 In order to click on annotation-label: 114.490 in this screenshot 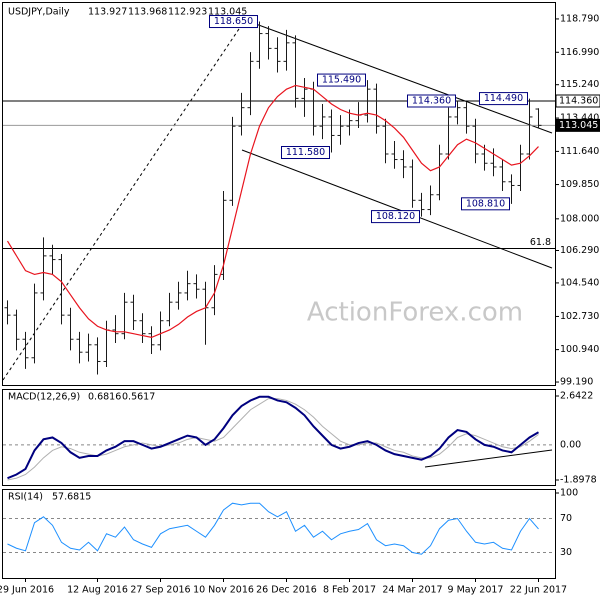, I will do `click(503, 98)`.